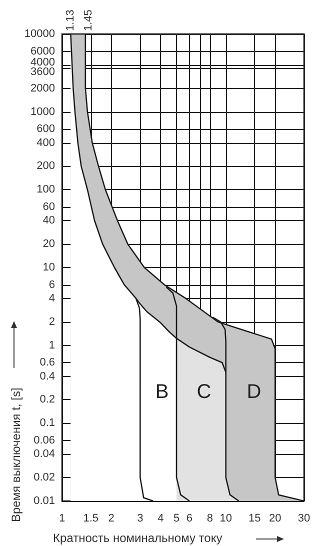 The height and width of the screenshot is (546, 328). I want to click on y-tick-label: 10, so click(48, 268).